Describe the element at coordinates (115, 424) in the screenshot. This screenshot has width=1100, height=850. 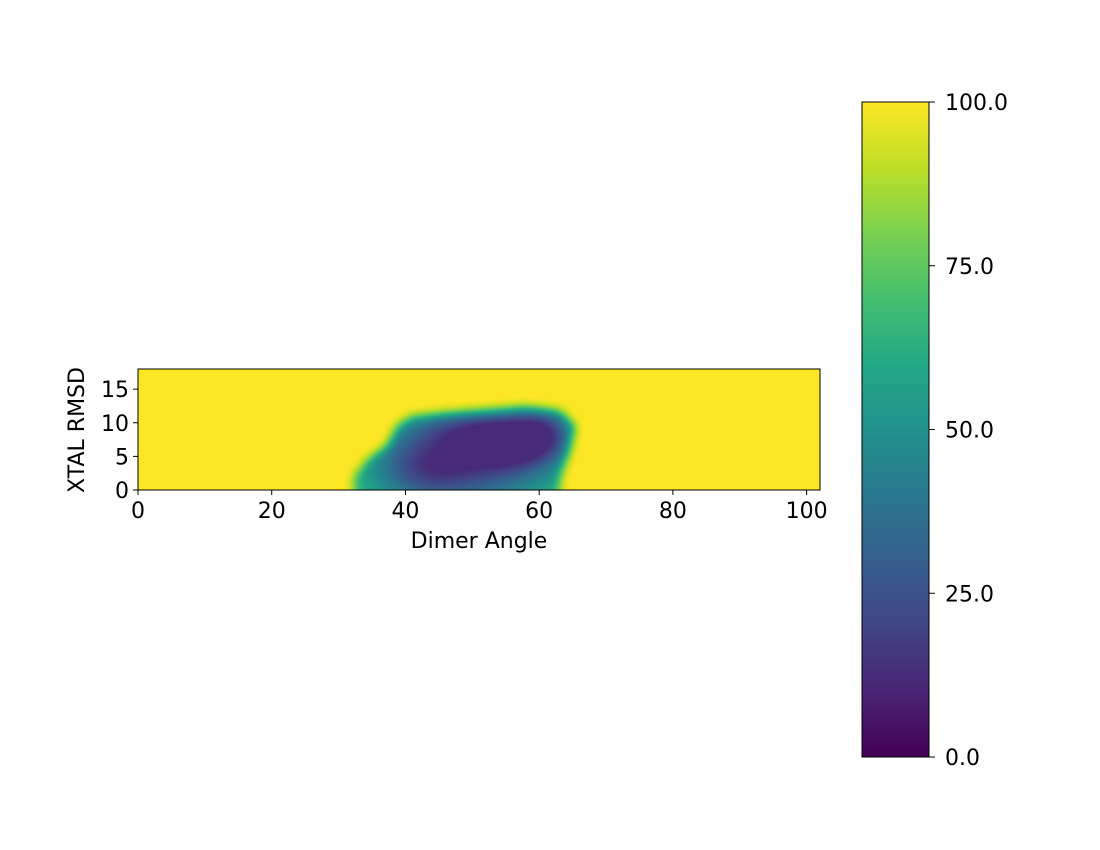
I see `y-tick-label: 10` at that location.